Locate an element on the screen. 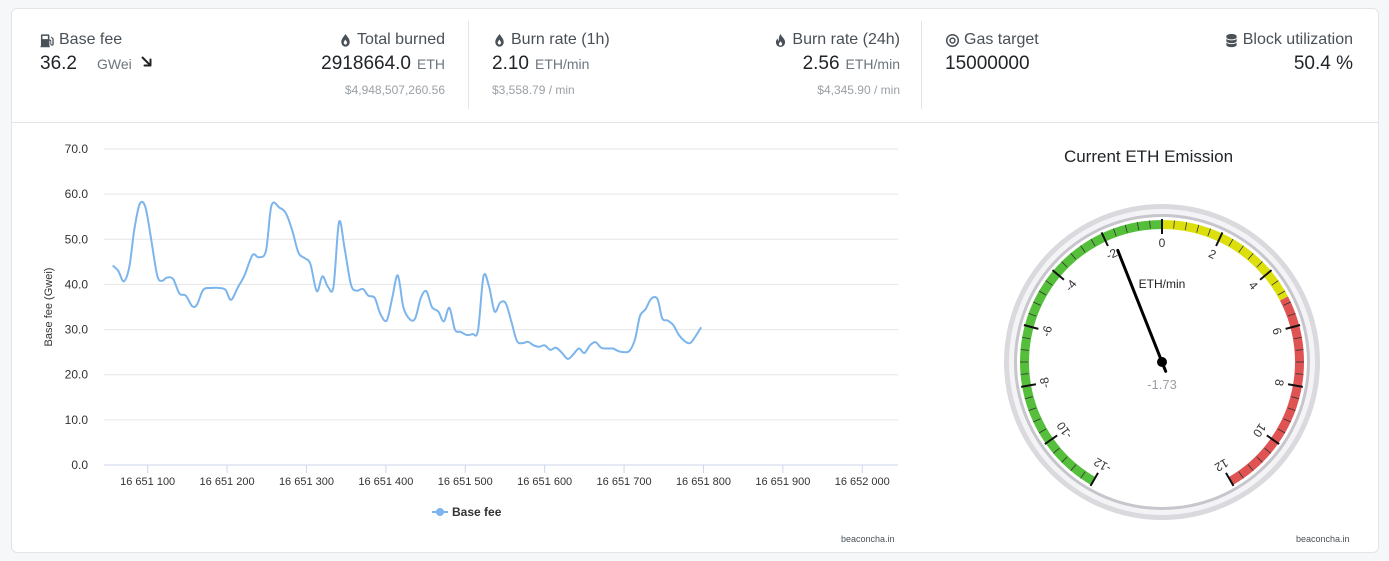  gauge-credit: beaconcha.in is located at coordinates (1323, 539).